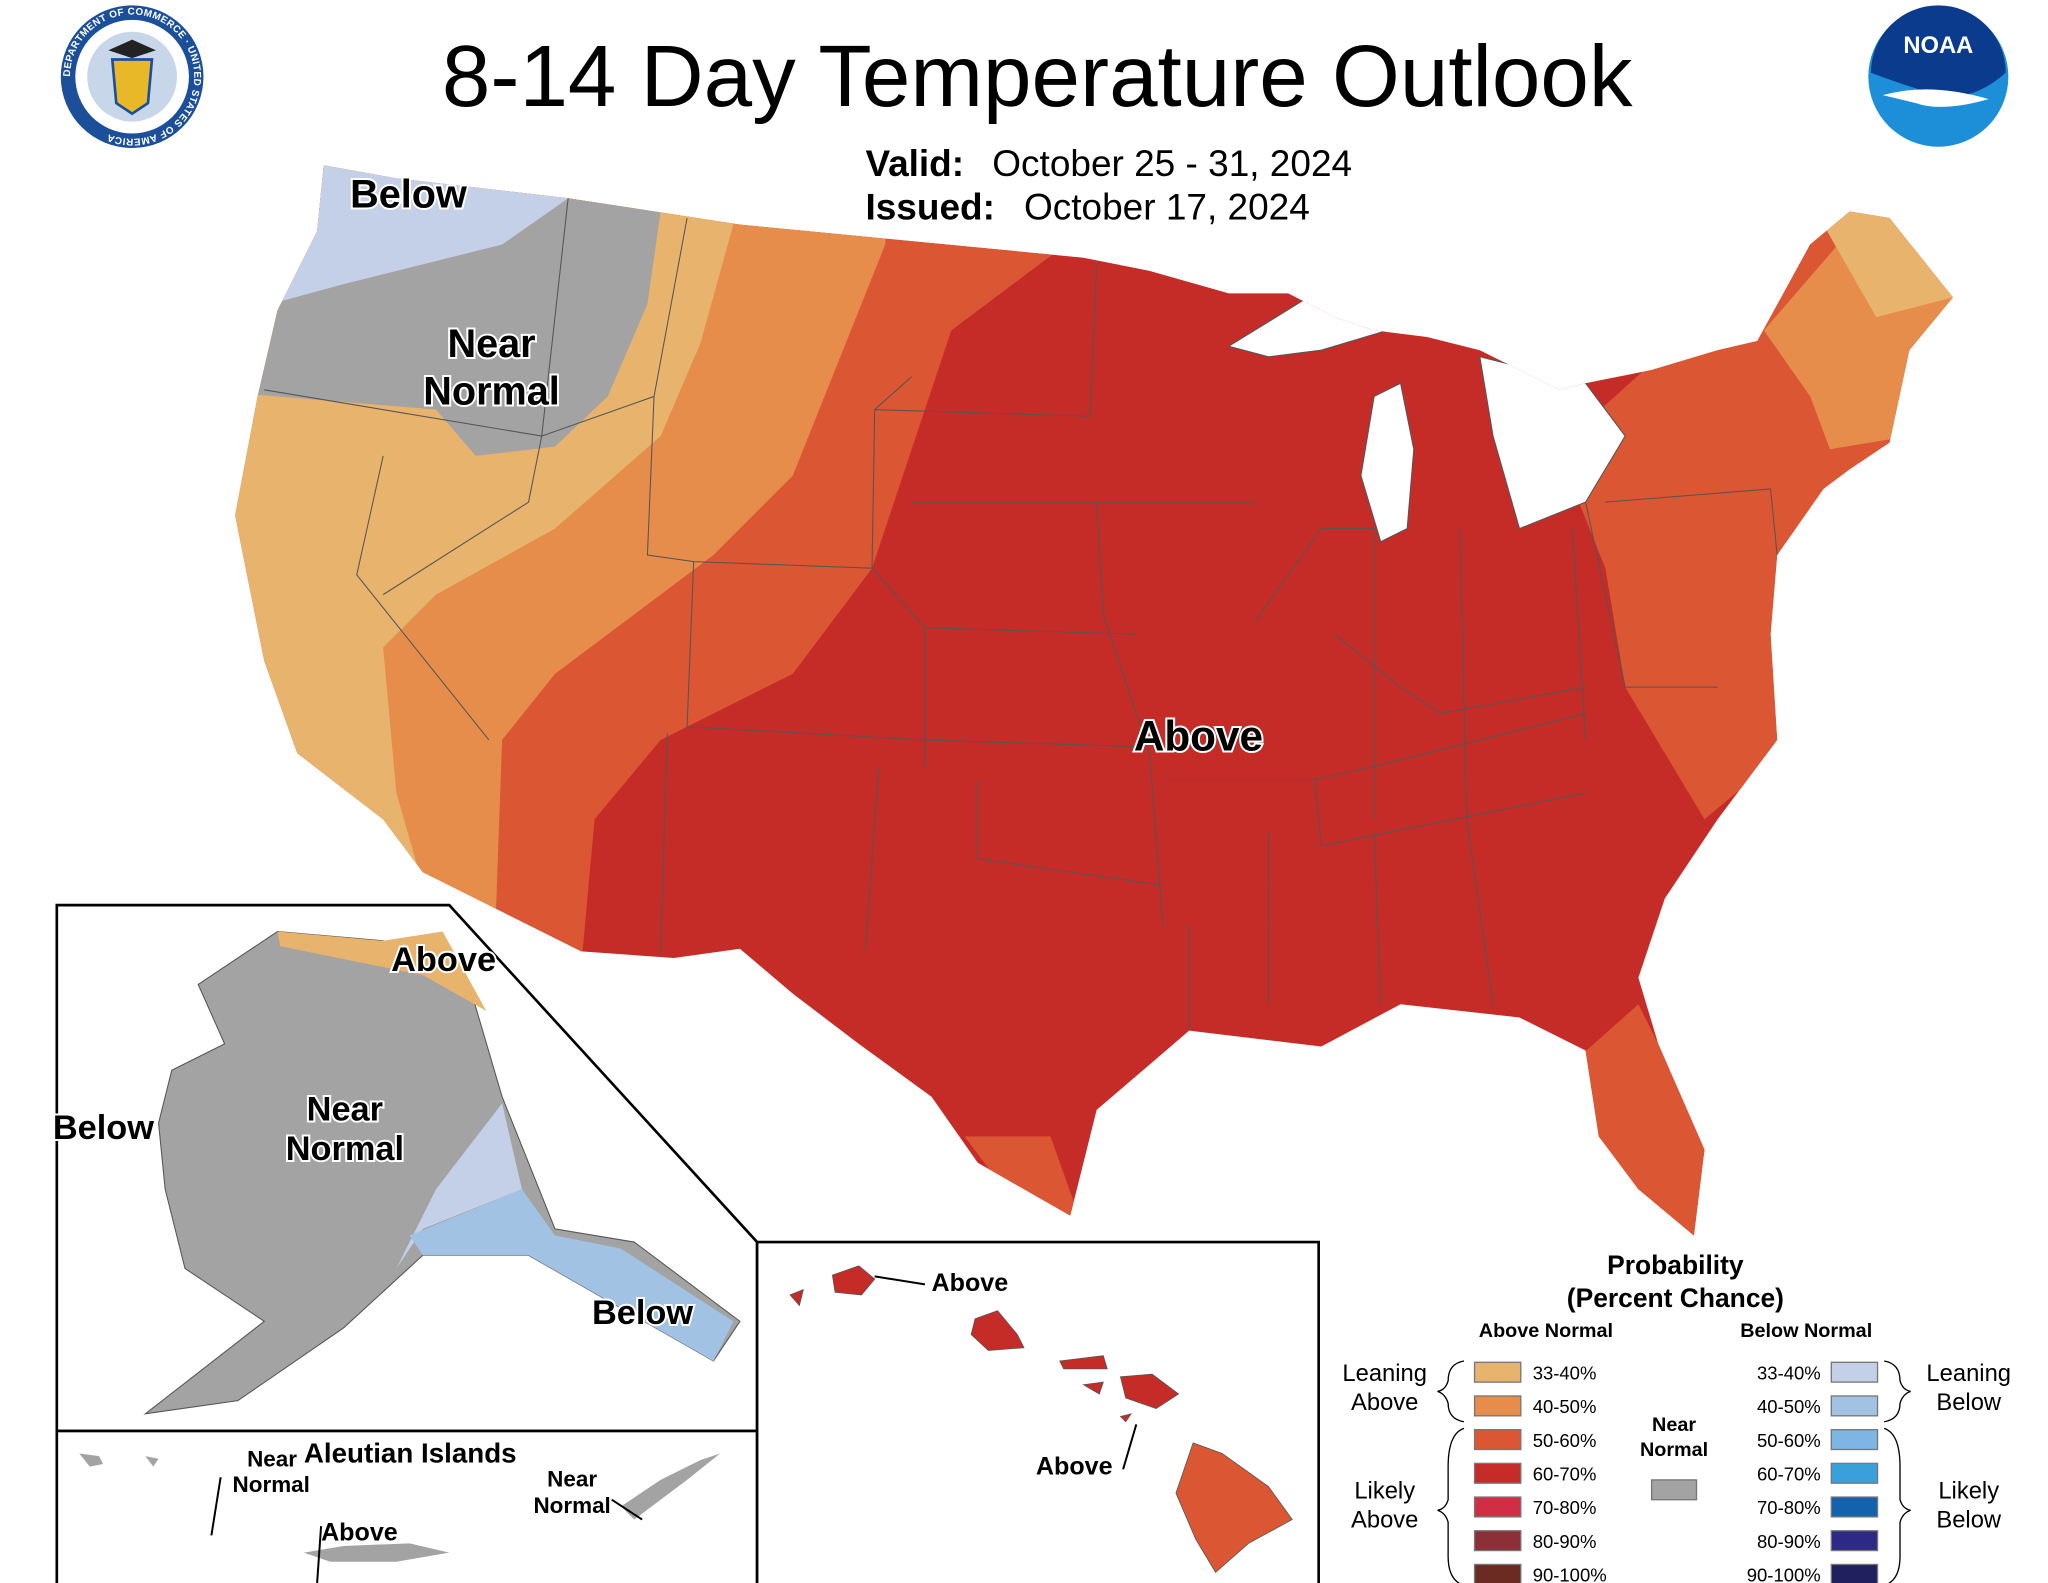  Describe the element at coordinates (1497, 1473) in the screenshot. I see `legend-swatch-above-60-70%` at that location.